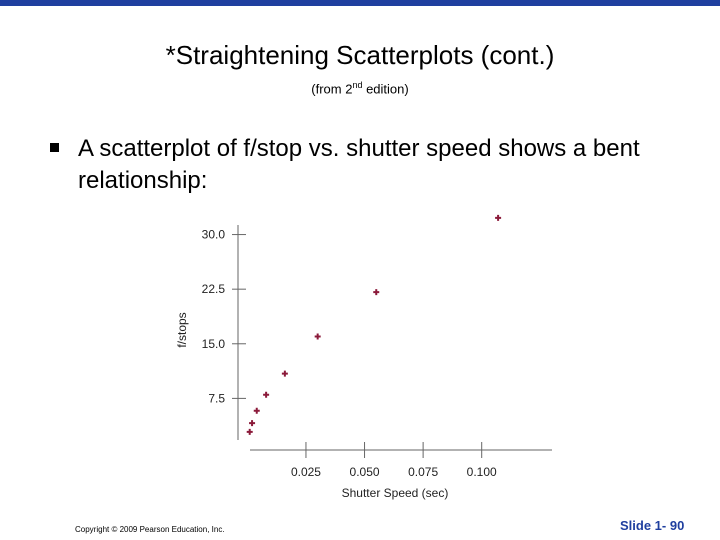 This screenshot has height=540, width=720. I want to click on x-tick-label: 0.025, so click(306, 472).